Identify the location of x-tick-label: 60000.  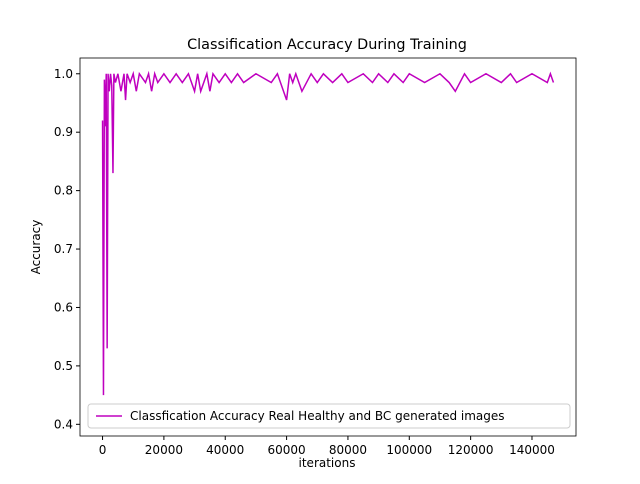
(286, 450).